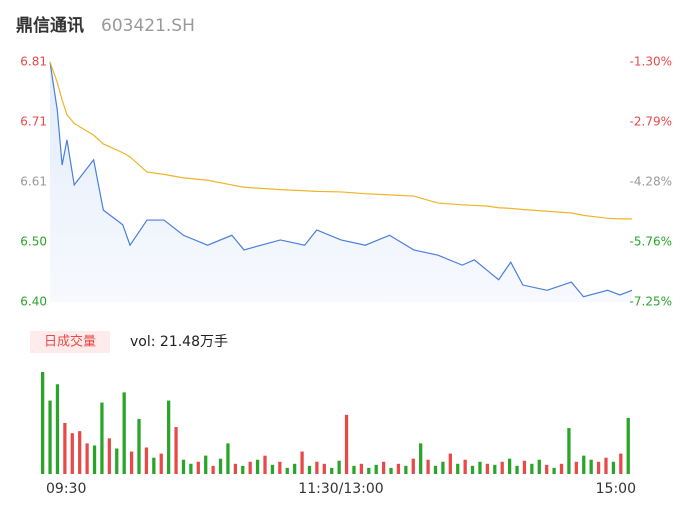 The image size is (686, 524). I want to click on y-tick-label: 6.61, so click(33, 182).